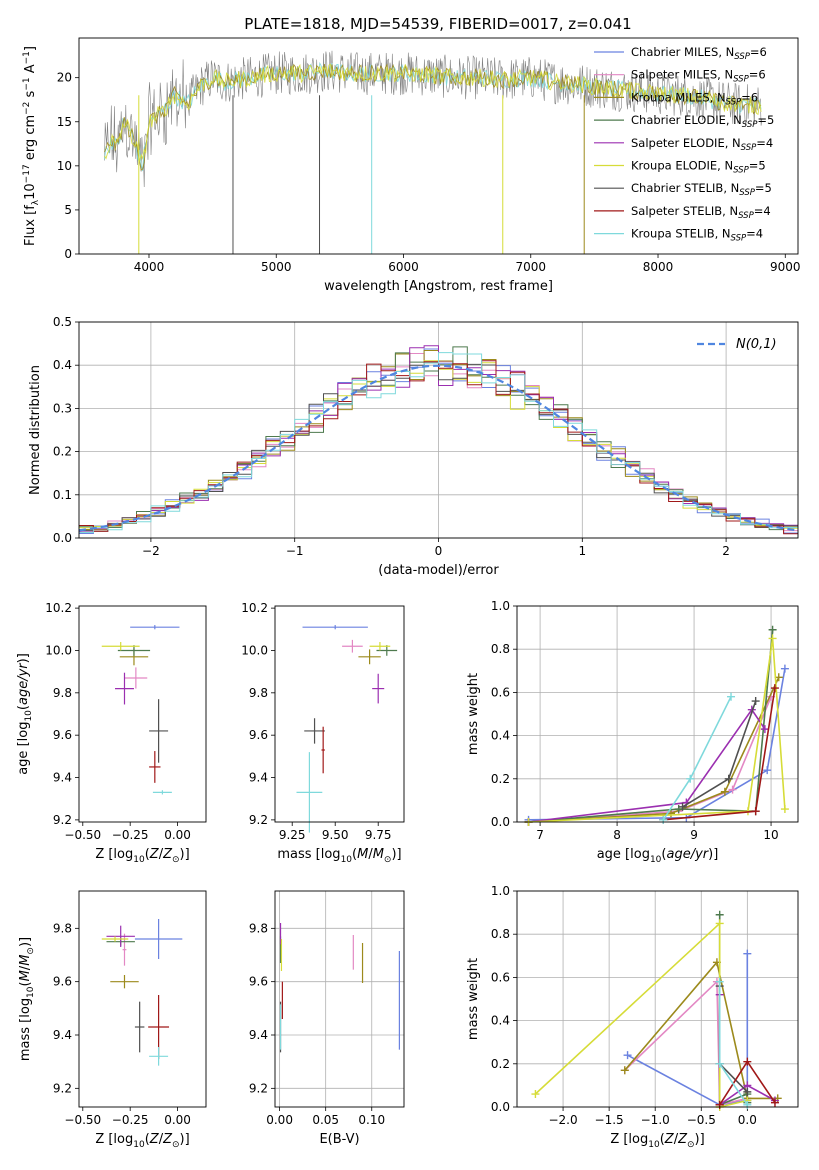  I want to click on legend-label: Chabrier ELODIE, NSSP=5, so click(702, 121).